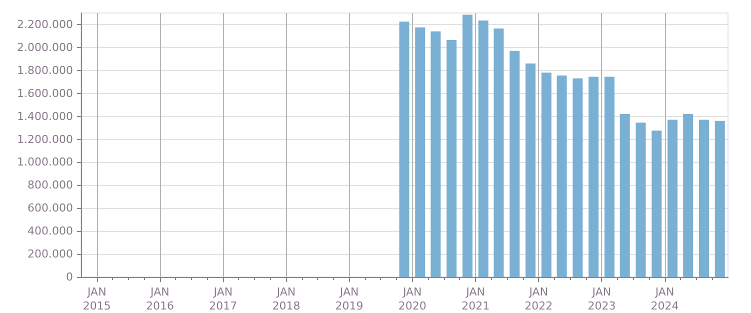 The width and height of the screenshot is (751, 313). What do you see at coordinates (476, 299) in the screenshot?
I see `x-tick-label: JAN 2021` at bounding box center [476, 299].